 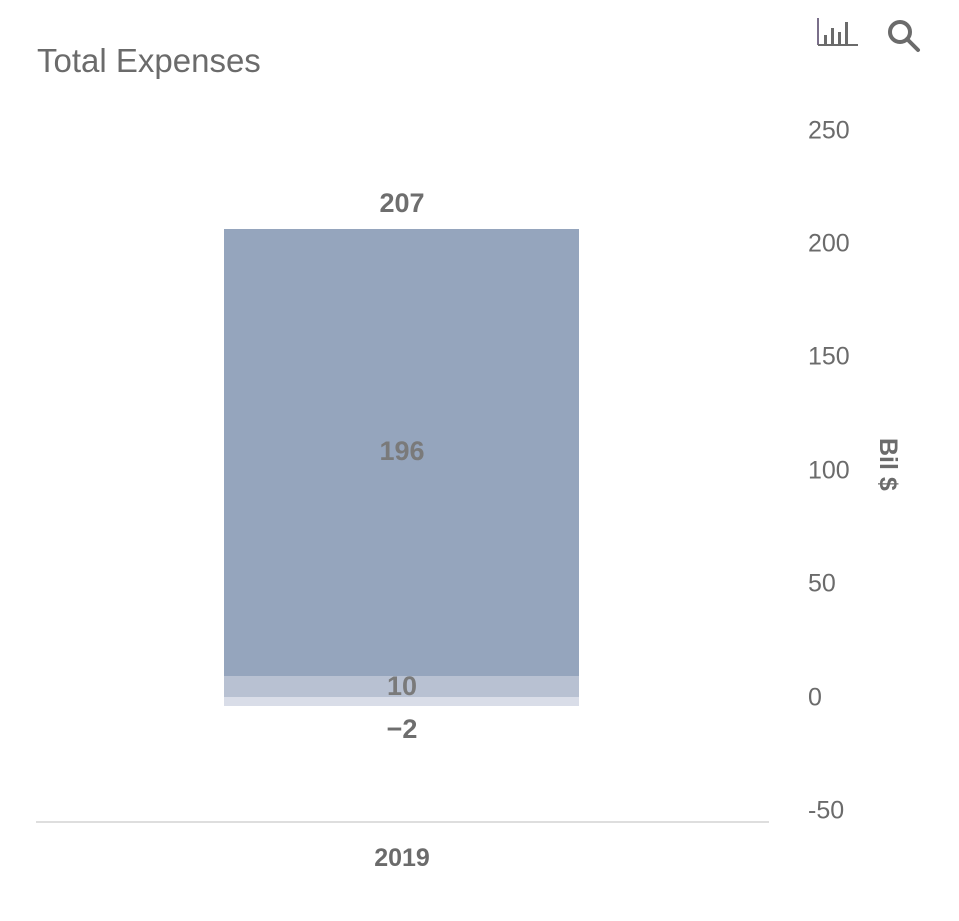 What do you see at coordinates (826, 810) in the screenshot?
I see `y-tick: -50` at bounding box center [826, 810].